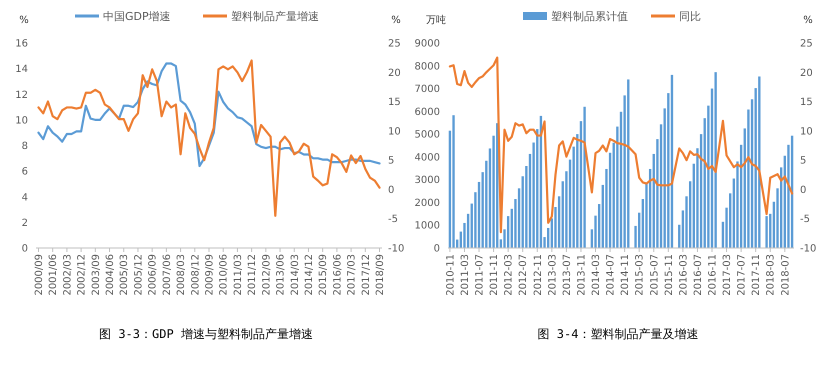 This screenshot has width=824, height=376. Describe the element at coordinates (427, 135) in the screenshot. I see `y-tick-label: 5000` at that location.